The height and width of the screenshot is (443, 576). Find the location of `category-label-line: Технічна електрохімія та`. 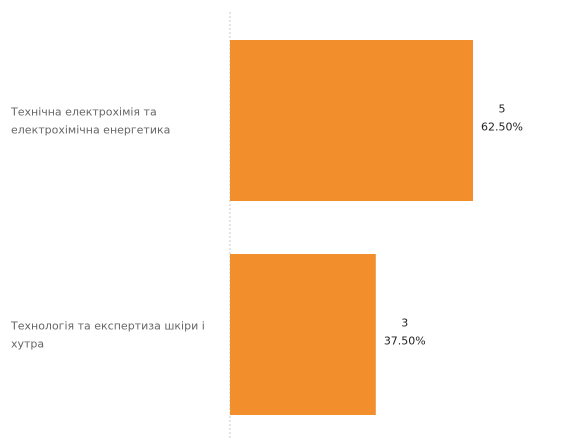

category-label-line: Технічна електрохімія та is located at coordinates (83, 112).